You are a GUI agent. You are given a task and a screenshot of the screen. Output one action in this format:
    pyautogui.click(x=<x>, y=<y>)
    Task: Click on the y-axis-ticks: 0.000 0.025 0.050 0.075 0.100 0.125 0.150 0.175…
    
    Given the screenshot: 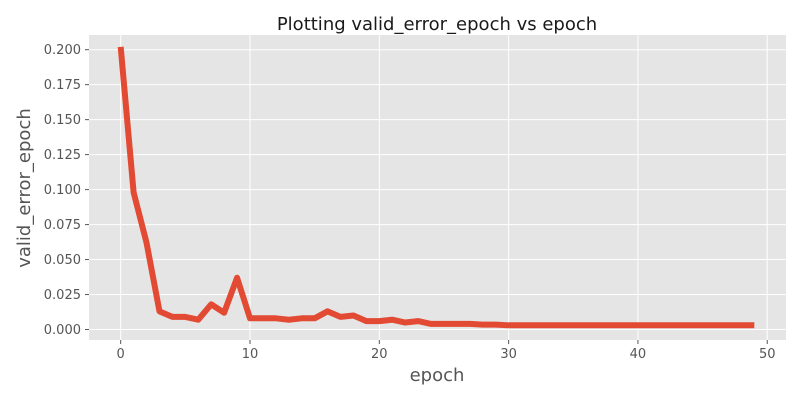 What is the action you would take?
    pyautogui.click(x=66, y=190)
    